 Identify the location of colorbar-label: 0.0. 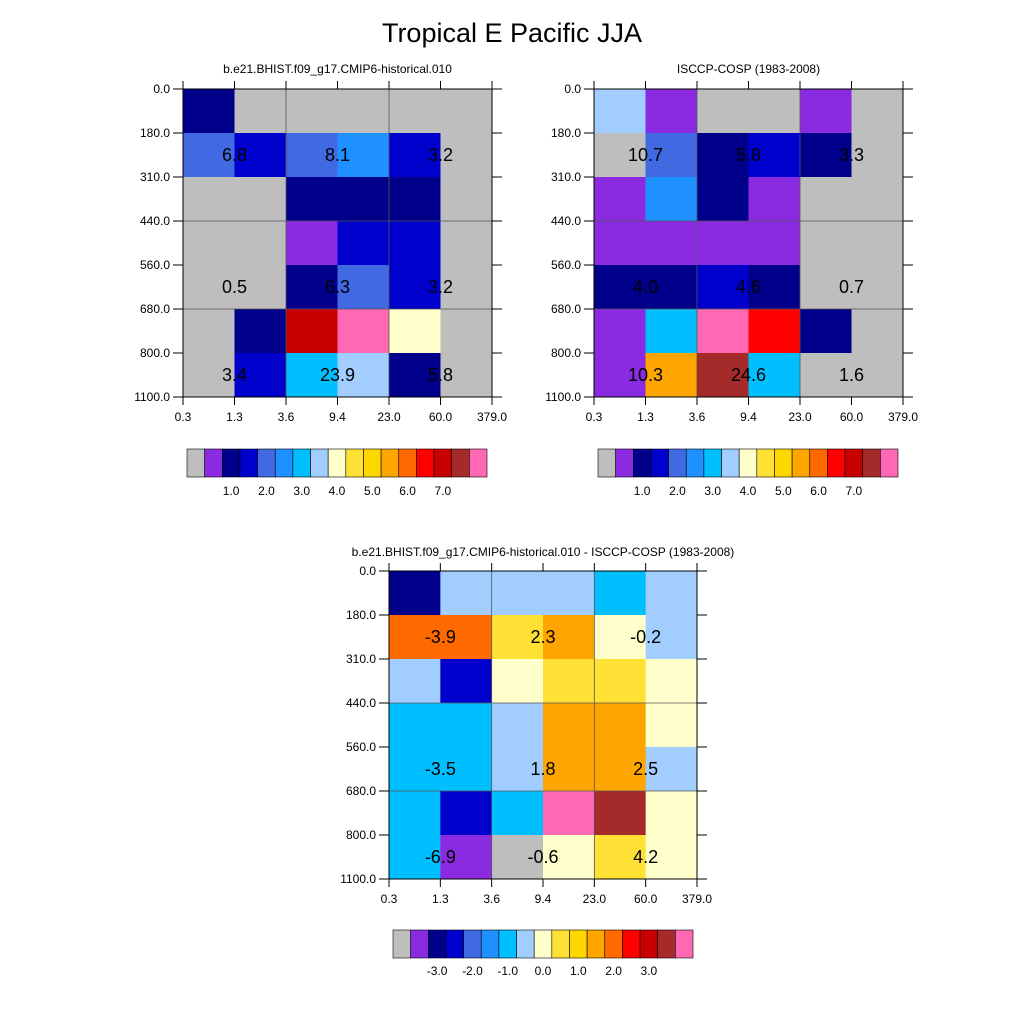
(543, 971).